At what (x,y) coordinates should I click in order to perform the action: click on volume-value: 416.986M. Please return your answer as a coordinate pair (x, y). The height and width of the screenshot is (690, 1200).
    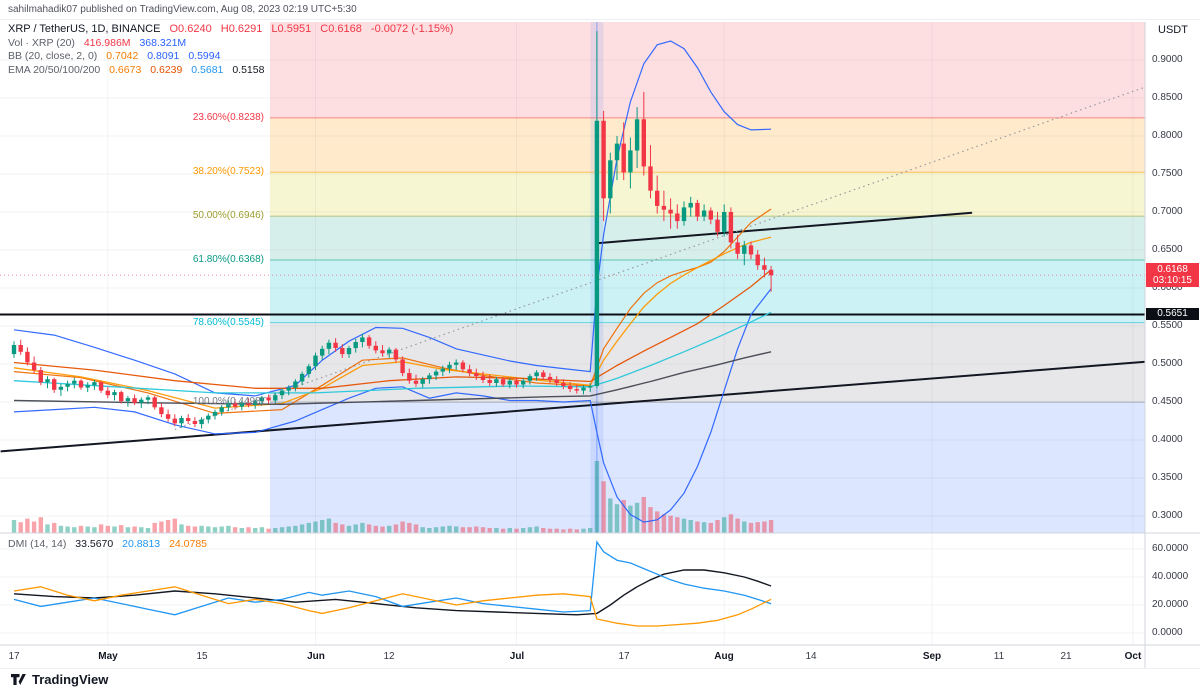
    Looking at the image, I should click on (107, 42).